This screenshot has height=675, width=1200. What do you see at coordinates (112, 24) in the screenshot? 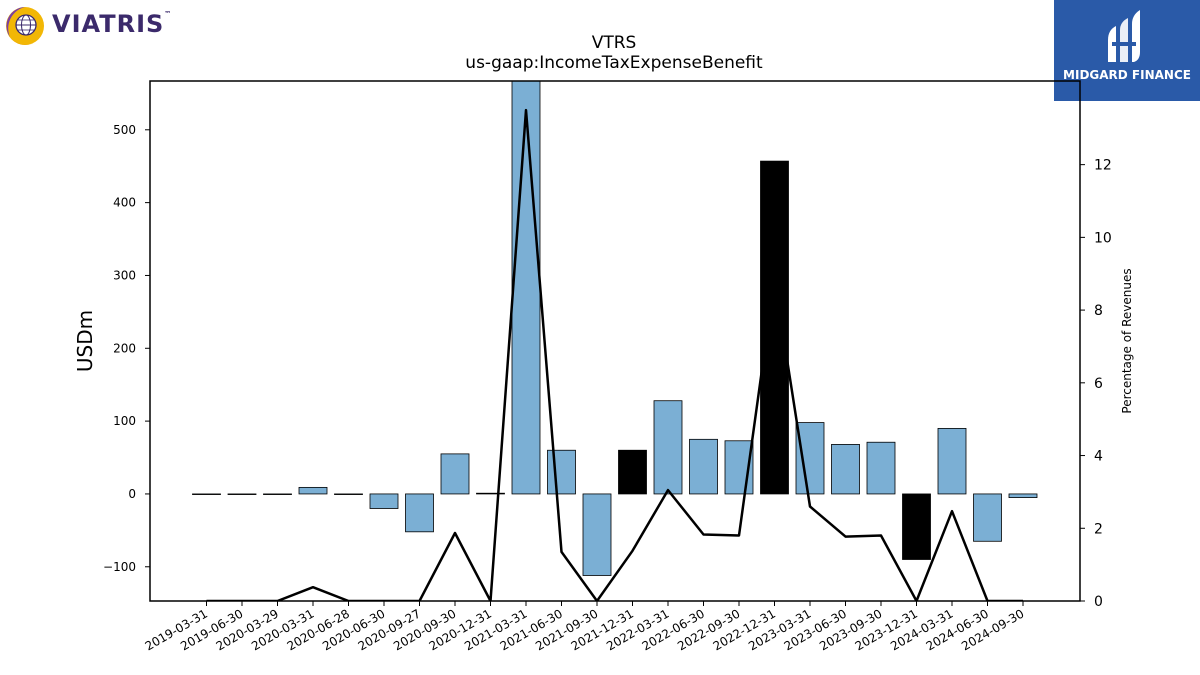
I see `viatris-wordmark: VIATRIS™` at bounding box center [112, 24].